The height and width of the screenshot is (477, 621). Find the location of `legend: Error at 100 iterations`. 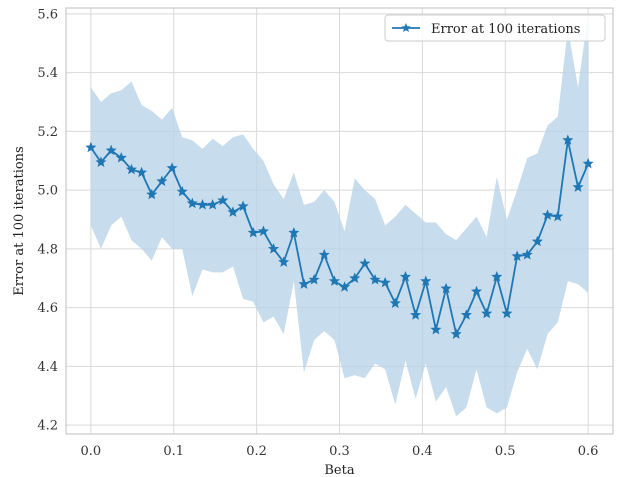

legend: Error at 100 iterations is located at coordinates (495, 28).